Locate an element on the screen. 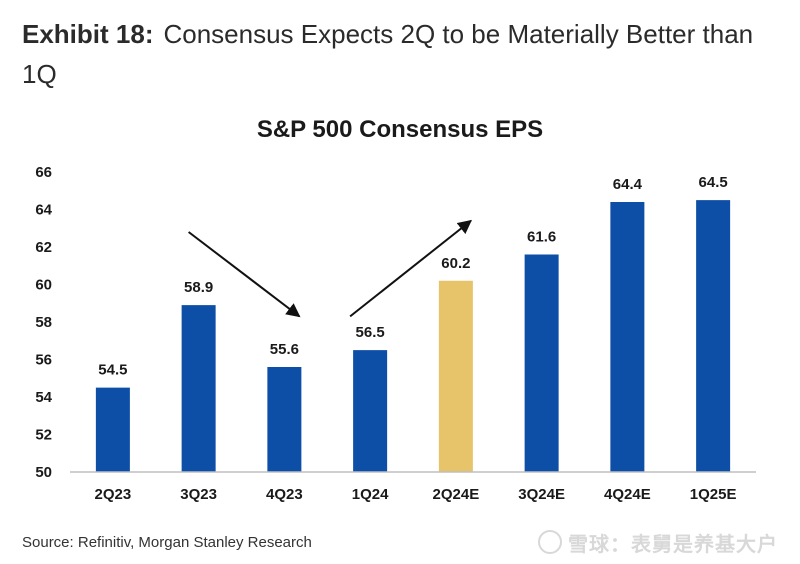 This screenshot has width=800, height=564. y-tick-label: 50 is located at coordinates (43, 472).